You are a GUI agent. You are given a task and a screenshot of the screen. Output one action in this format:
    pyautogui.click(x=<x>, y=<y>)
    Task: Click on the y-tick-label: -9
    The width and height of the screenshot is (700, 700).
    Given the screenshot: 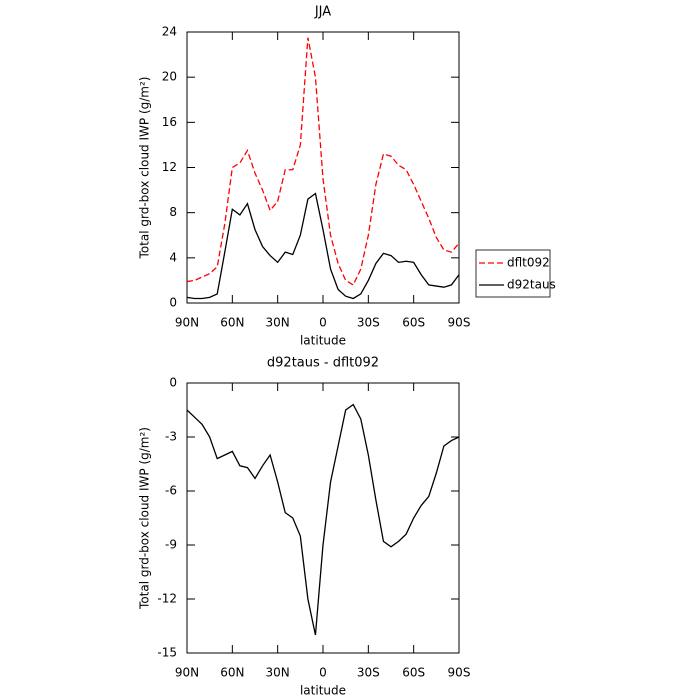 What is the action you would take?
    pyautogui.click(x=171, y=545)
    